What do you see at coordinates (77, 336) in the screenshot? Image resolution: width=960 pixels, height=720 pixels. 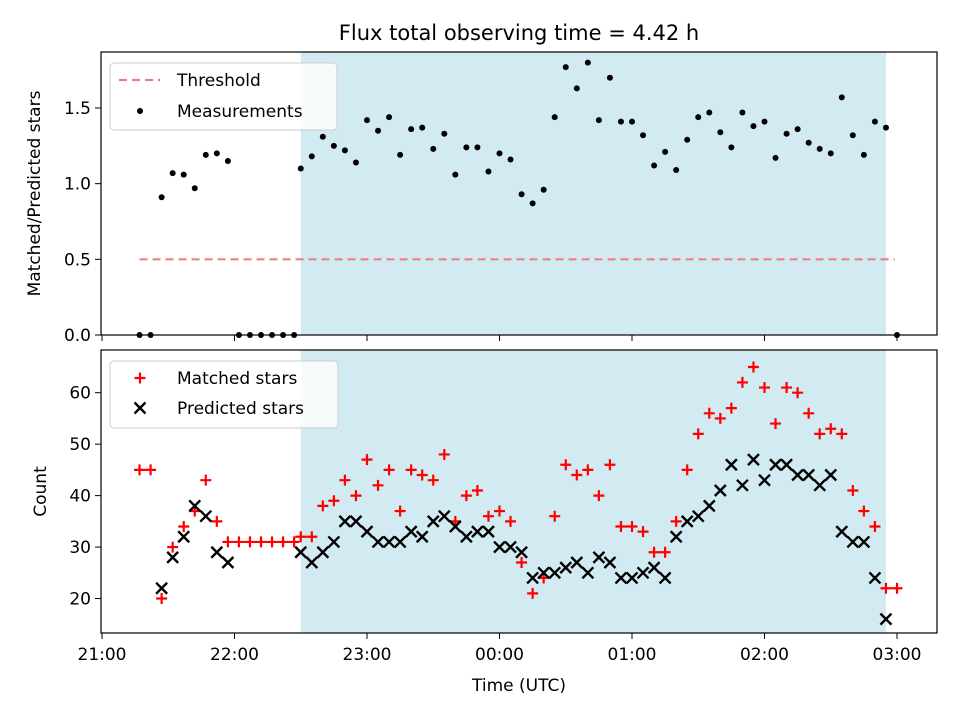 I see `ratio-y-tick-label: 0.0` at bounding box center [77, 336].